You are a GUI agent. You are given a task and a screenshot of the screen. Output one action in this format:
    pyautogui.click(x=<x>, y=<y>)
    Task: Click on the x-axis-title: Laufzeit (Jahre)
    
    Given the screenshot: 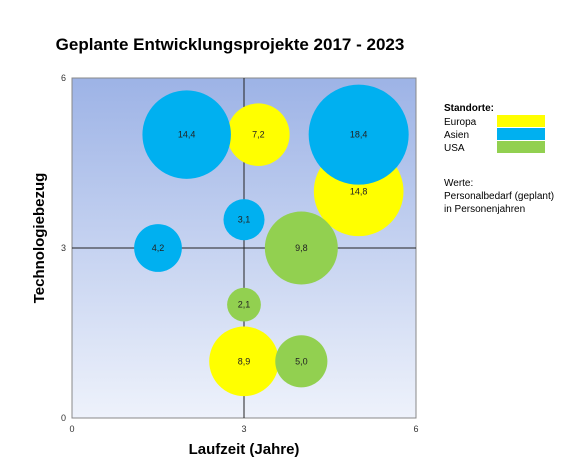 What is the action you would take?
    pyautogui.click(x=244, y=449)
    